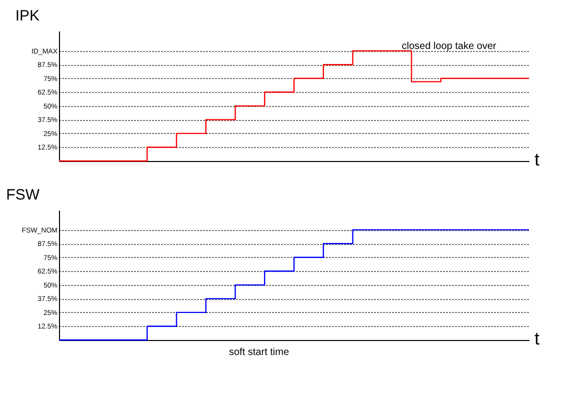  Describe the element at coordinates (449, 46) in the screenshot. I see `annotation: closed loop take over` at that location.